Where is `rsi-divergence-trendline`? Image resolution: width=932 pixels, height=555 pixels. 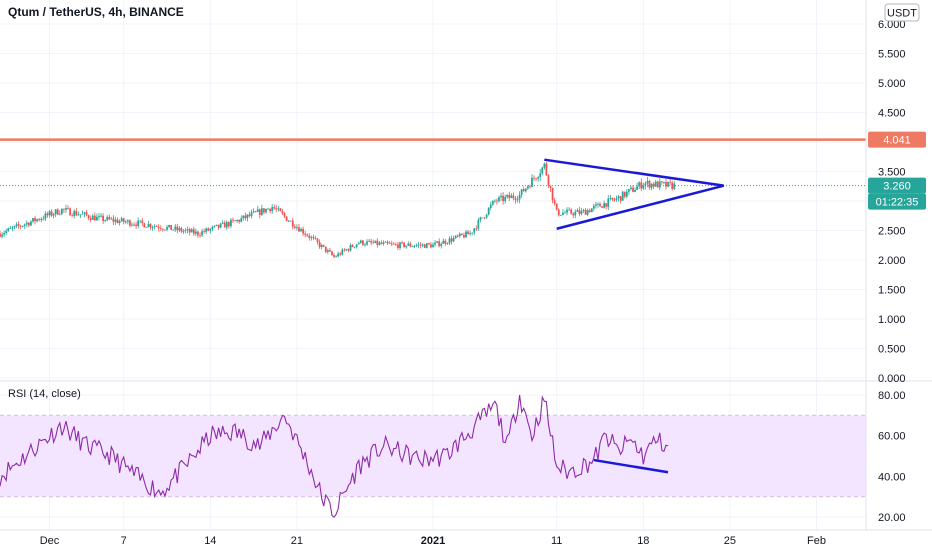 rsi-divergence-trendline is located at coordinates (631, 466).